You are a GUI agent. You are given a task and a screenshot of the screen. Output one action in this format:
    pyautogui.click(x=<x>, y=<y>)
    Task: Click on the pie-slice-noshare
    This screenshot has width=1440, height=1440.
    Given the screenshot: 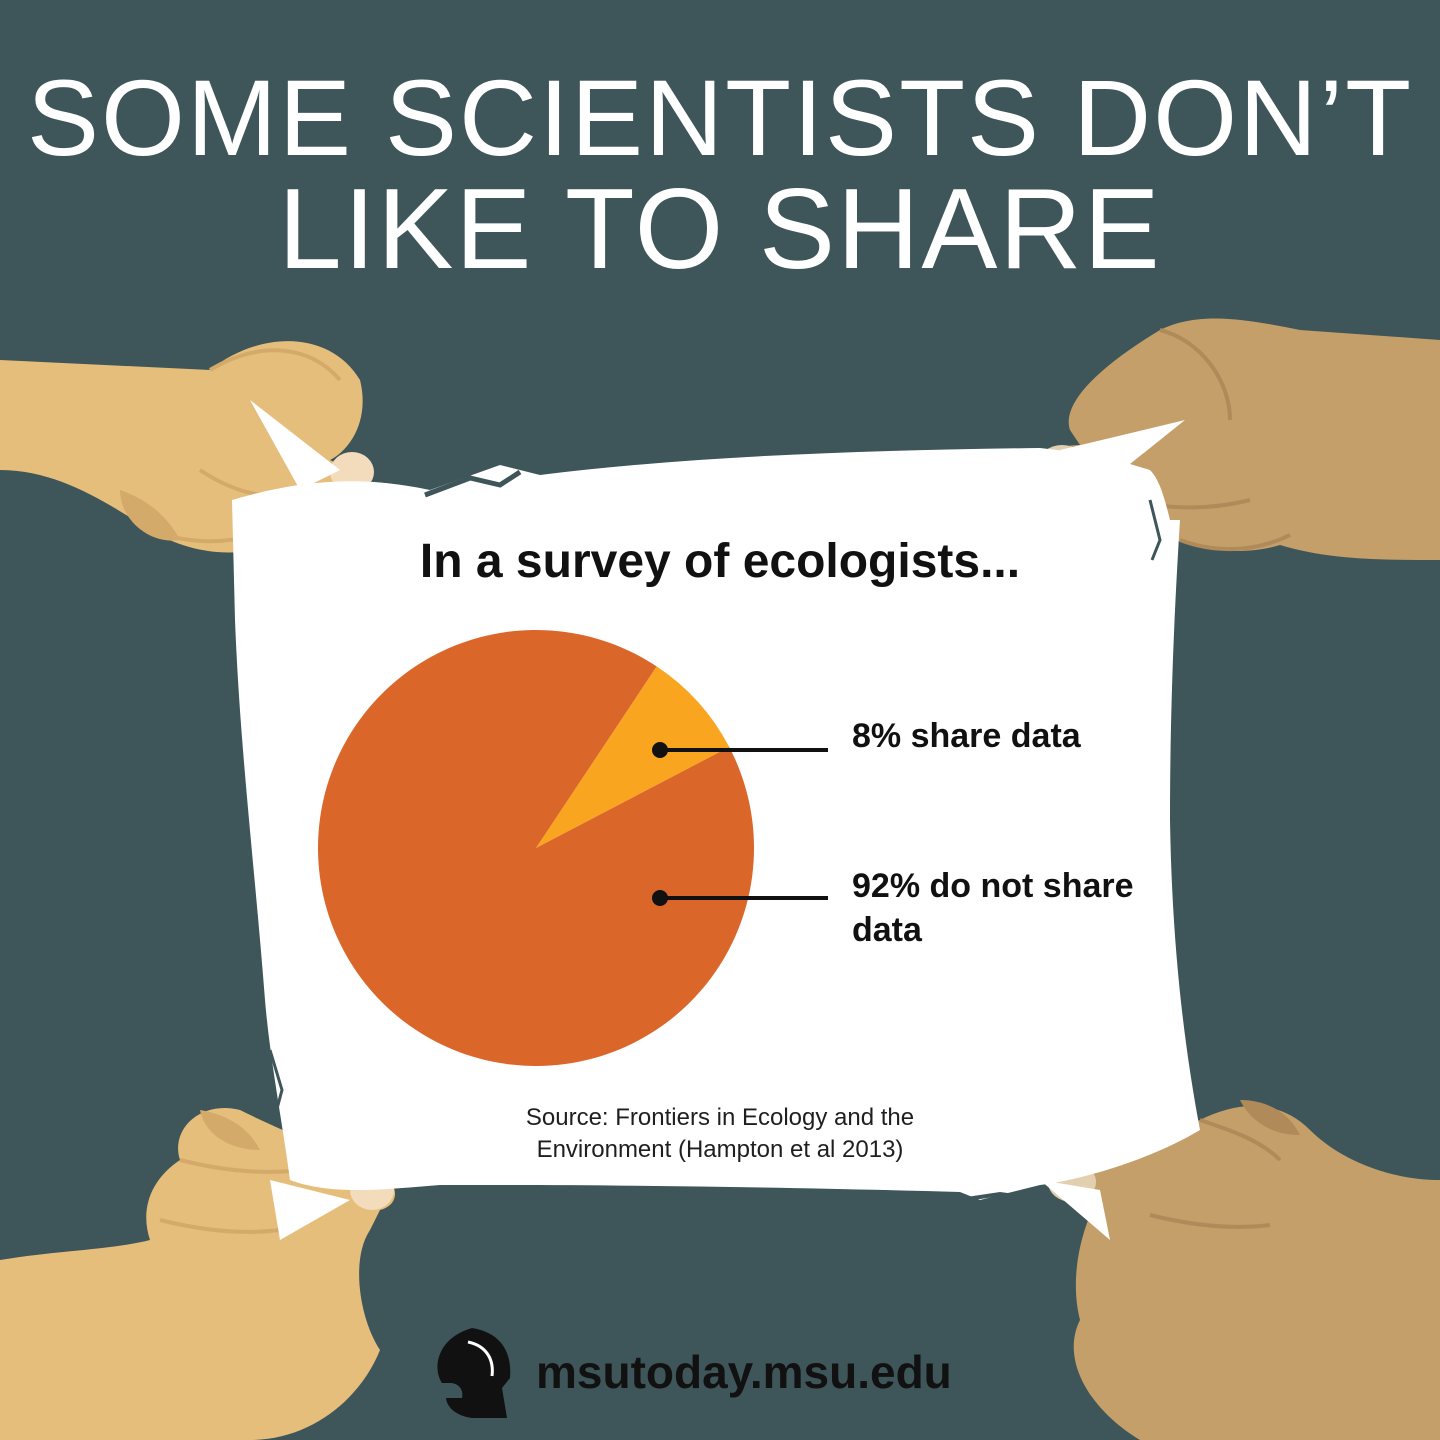 What is the action you would take?
    pyautogui.click(x=536, y=848)
    